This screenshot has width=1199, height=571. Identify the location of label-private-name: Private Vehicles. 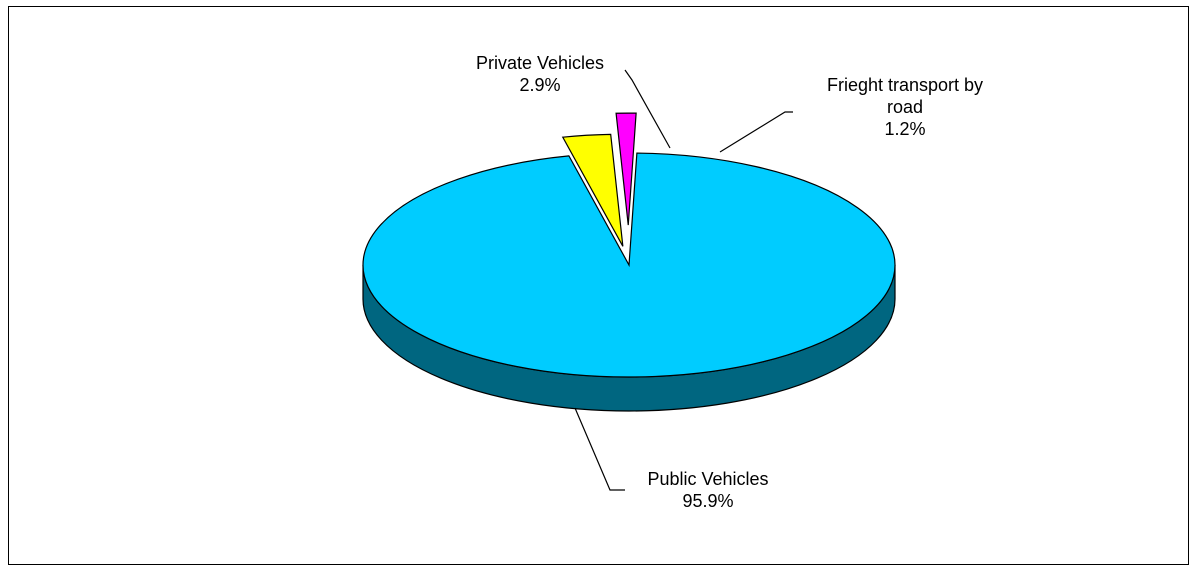
(540, 63).